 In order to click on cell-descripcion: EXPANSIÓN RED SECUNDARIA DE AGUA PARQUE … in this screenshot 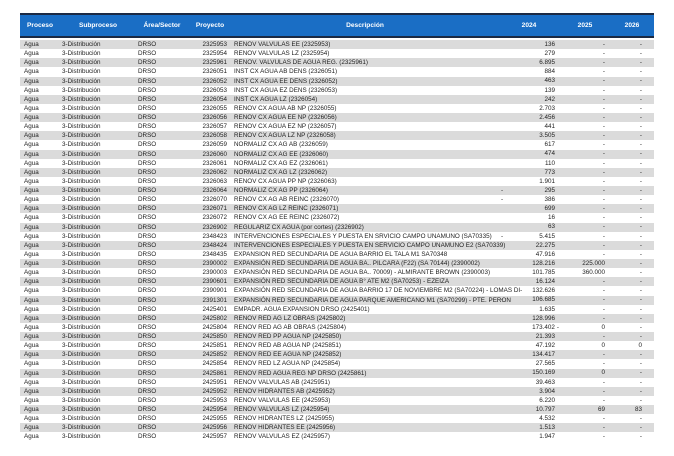, I will do `click(372, 300)`.